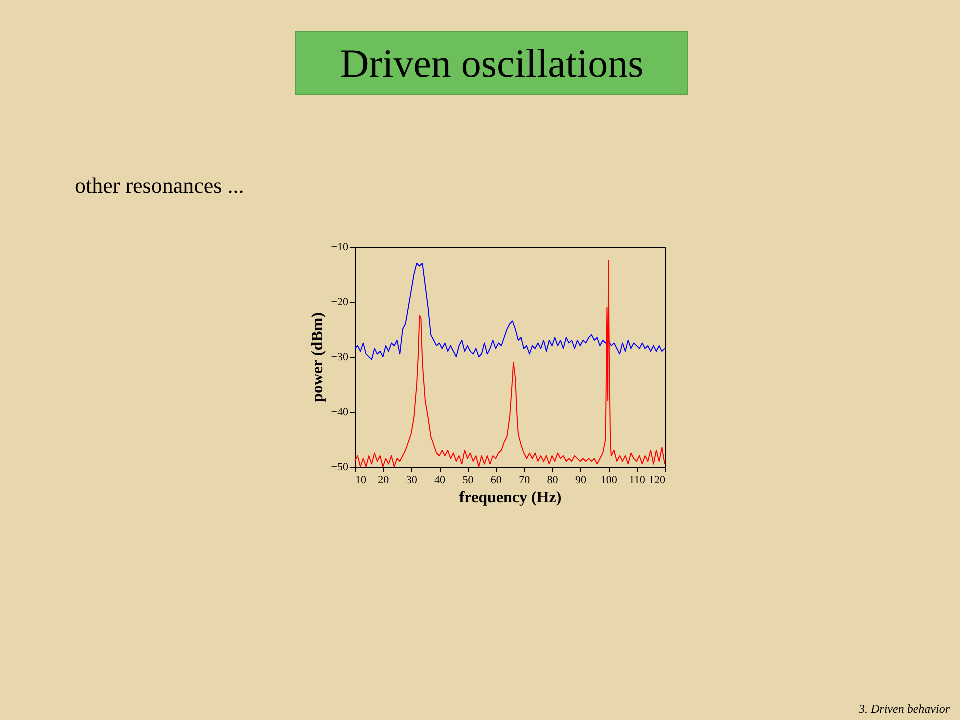  I want to click on x-tick-label: 40, so click(440, 480).